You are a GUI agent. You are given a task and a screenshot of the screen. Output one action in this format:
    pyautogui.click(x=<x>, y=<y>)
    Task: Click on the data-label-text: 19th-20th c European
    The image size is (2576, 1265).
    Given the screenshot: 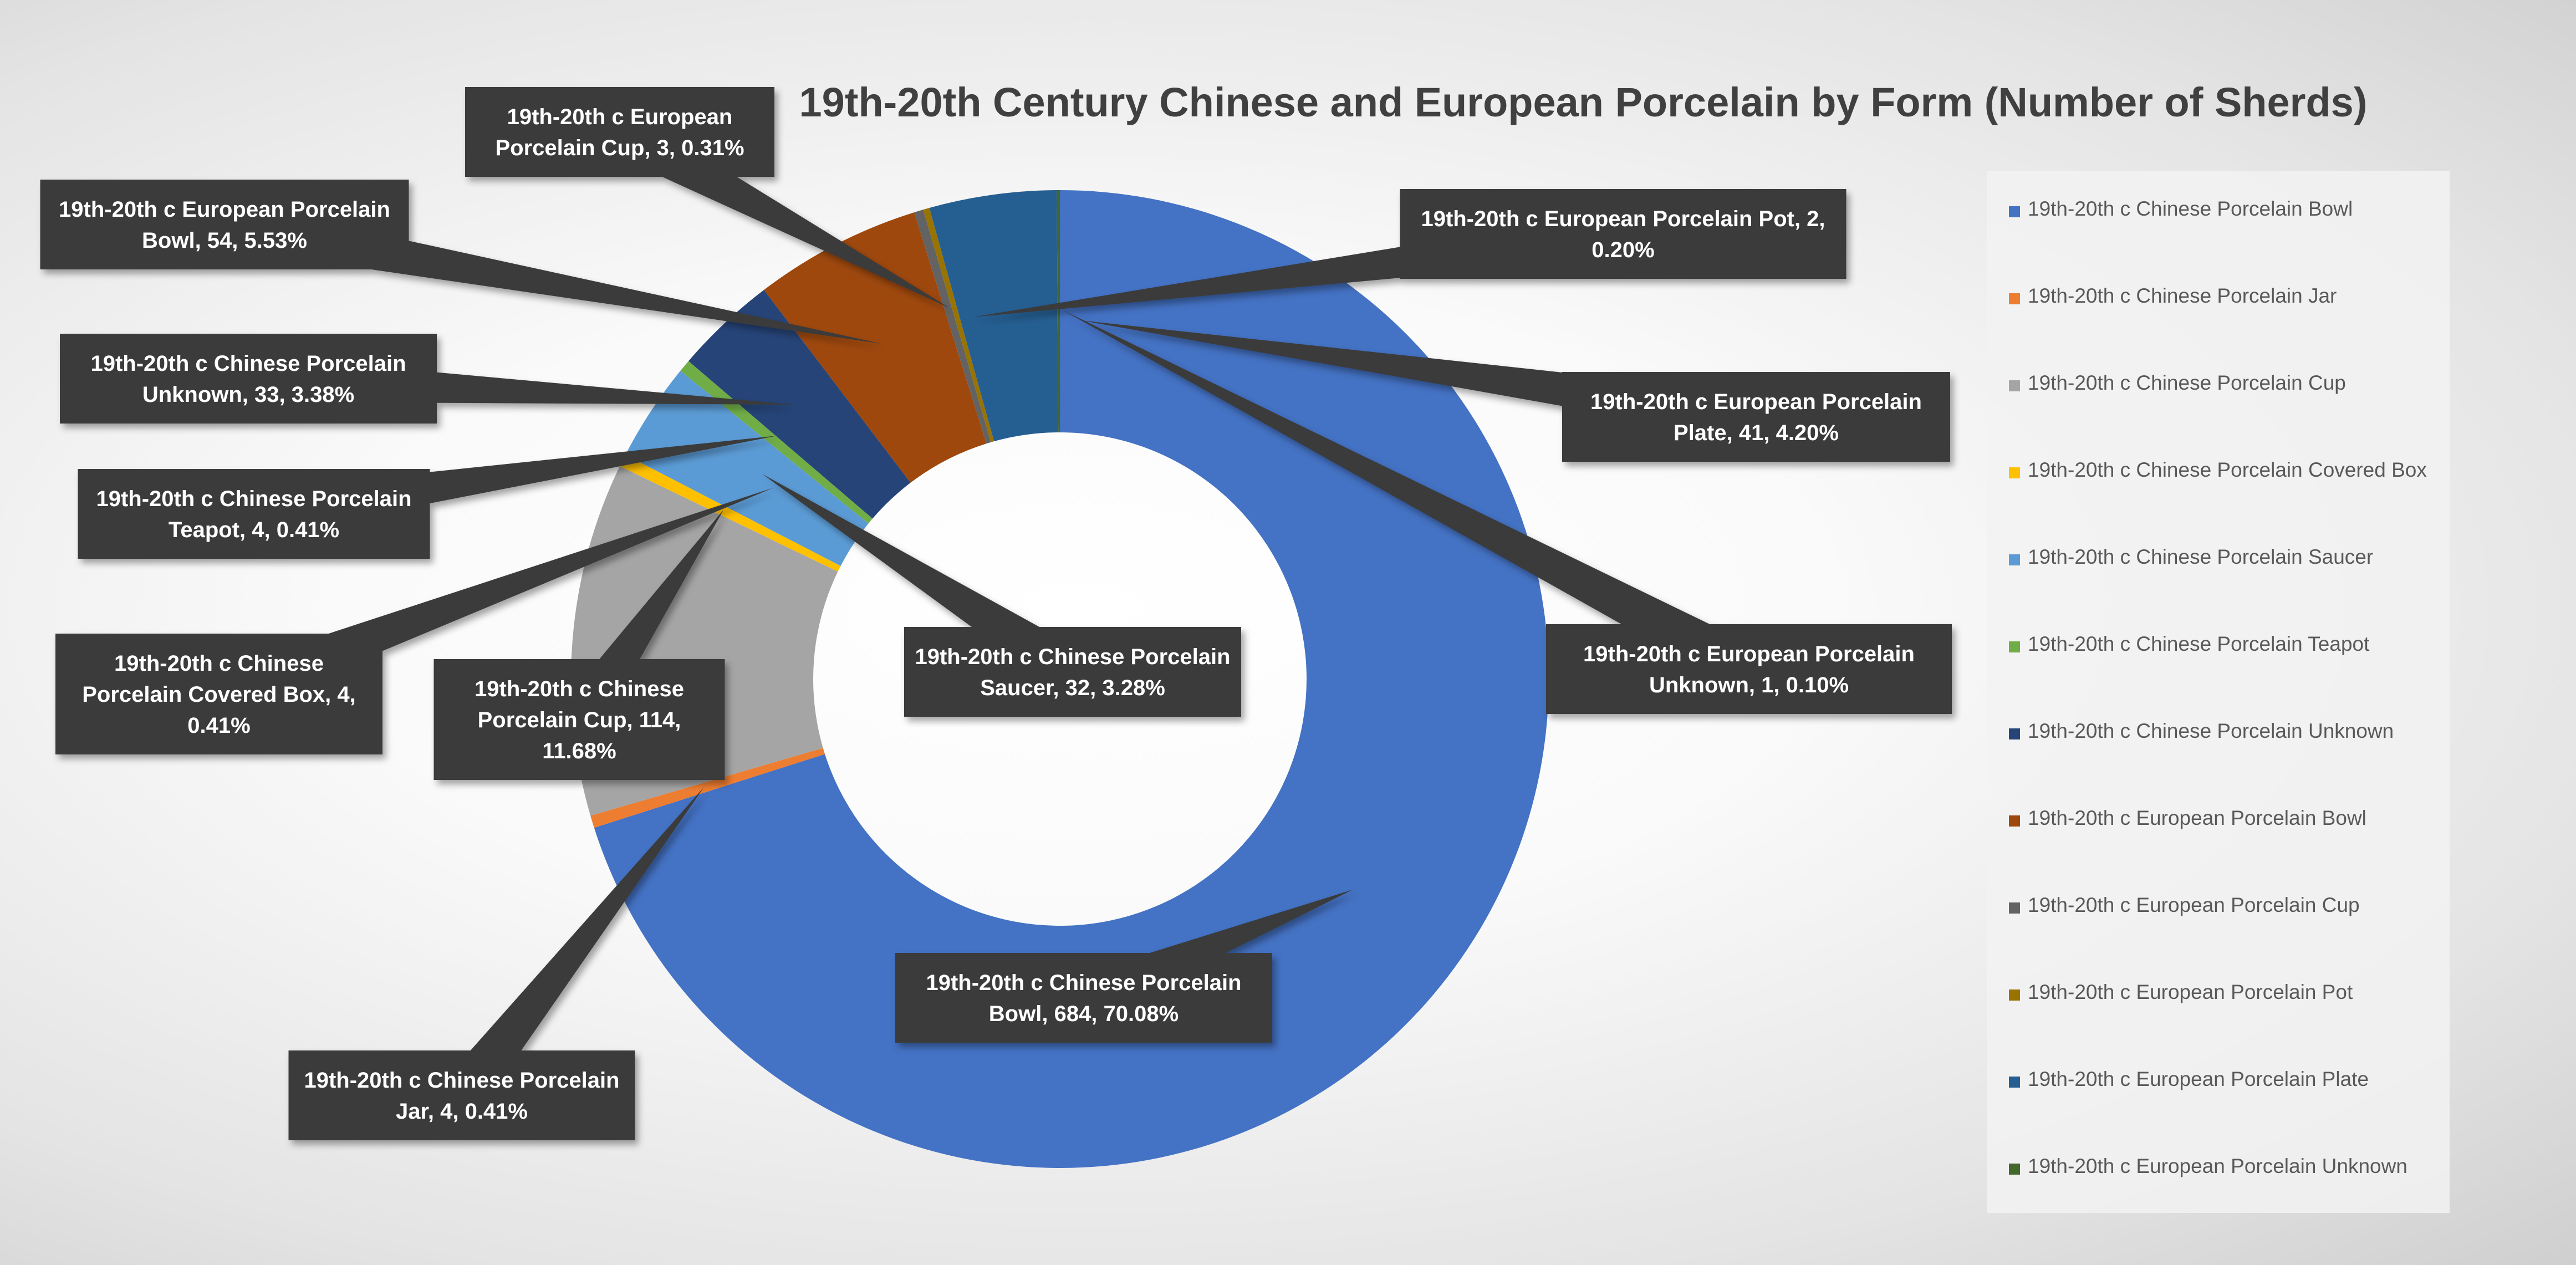 What is the action you would take?
    pyautogui.click(x=620, y=117)
    